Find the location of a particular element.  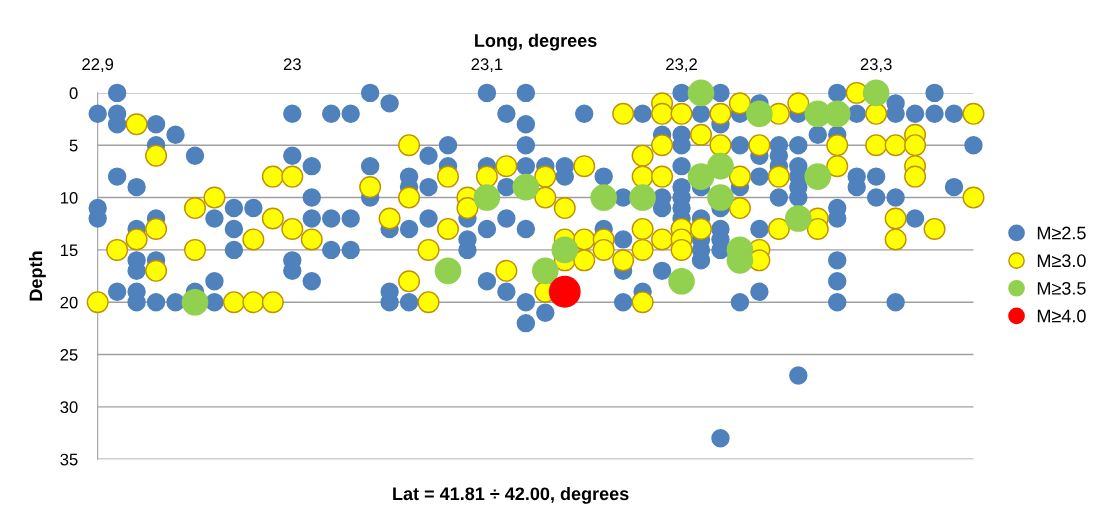

y-tick-label: 20 is located at coordinates (69, 302).